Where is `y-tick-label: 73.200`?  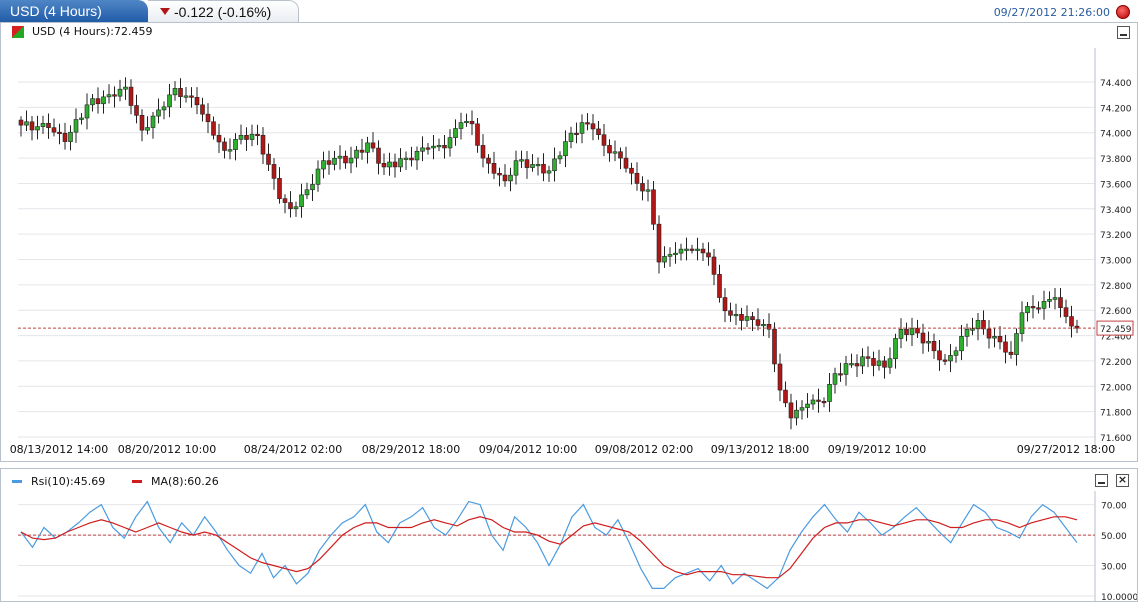 y-tick-label: 73.200 is located at coordinates (1116, 236).